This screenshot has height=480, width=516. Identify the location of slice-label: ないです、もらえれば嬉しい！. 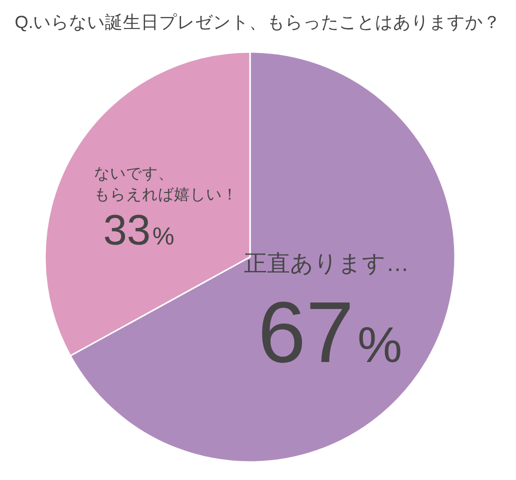
(166, 185).